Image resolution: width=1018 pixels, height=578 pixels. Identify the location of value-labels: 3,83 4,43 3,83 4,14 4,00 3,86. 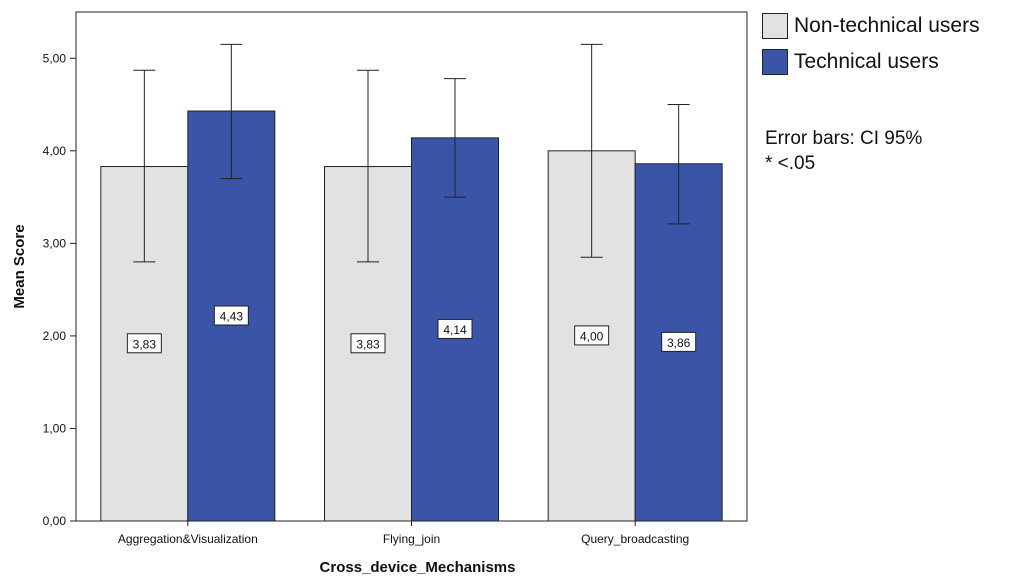
(411, 329).